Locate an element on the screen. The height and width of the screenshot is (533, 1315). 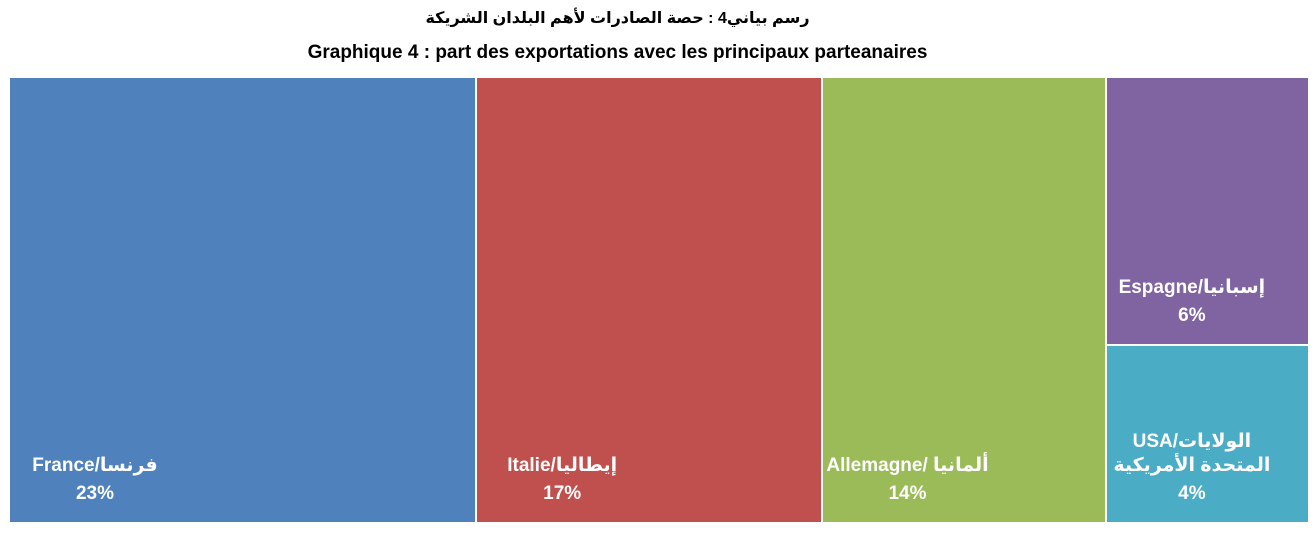
cell-label: Allemagne/ ألمانيا 14% is located at coordinates (908, 482).